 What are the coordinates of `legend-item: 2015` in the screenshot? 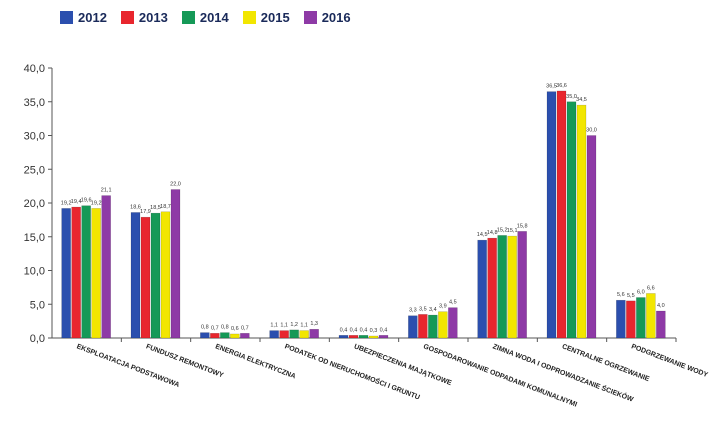 It's located at (266, 17).